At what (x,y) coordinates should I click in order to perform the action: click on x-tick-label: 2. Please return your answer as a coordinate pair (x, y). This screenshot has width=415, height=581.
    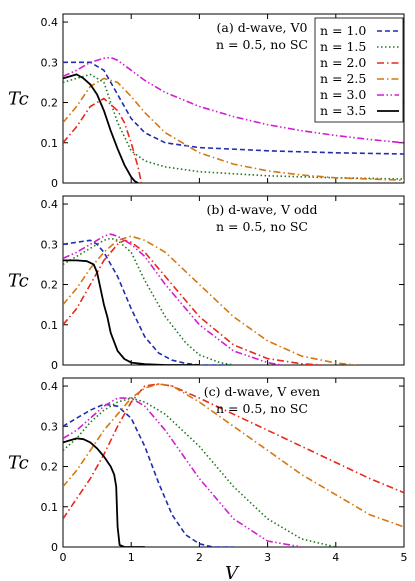
    Looking at the image, I should click on (199, 557).